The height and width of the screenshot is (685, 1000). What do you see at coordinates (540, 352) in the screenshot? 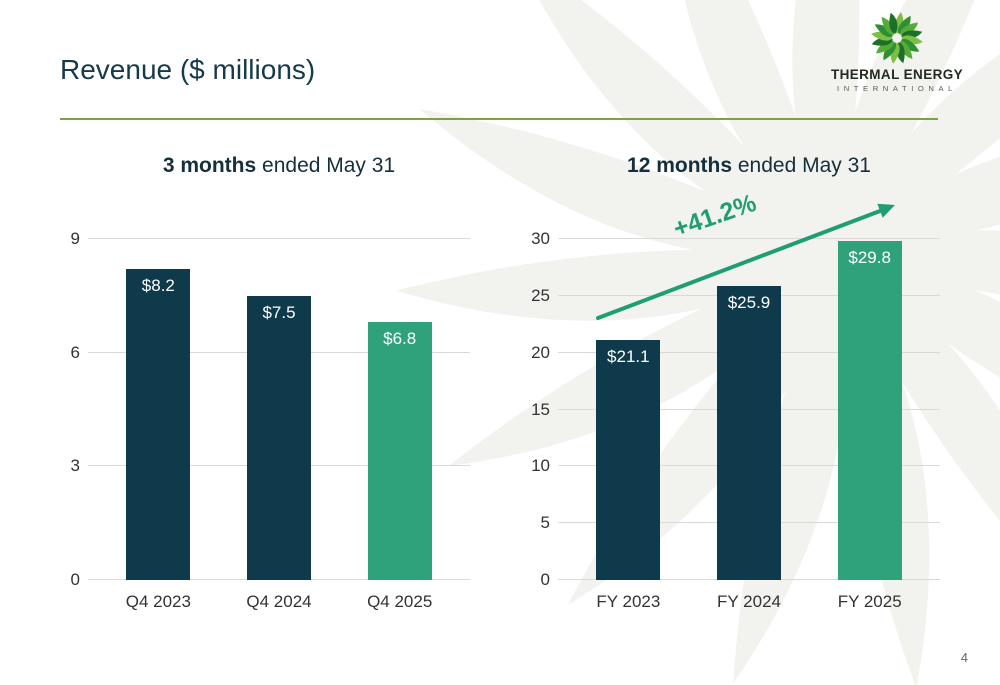
I see `y-axis-tick: 20` at bounding box center [540, 352].